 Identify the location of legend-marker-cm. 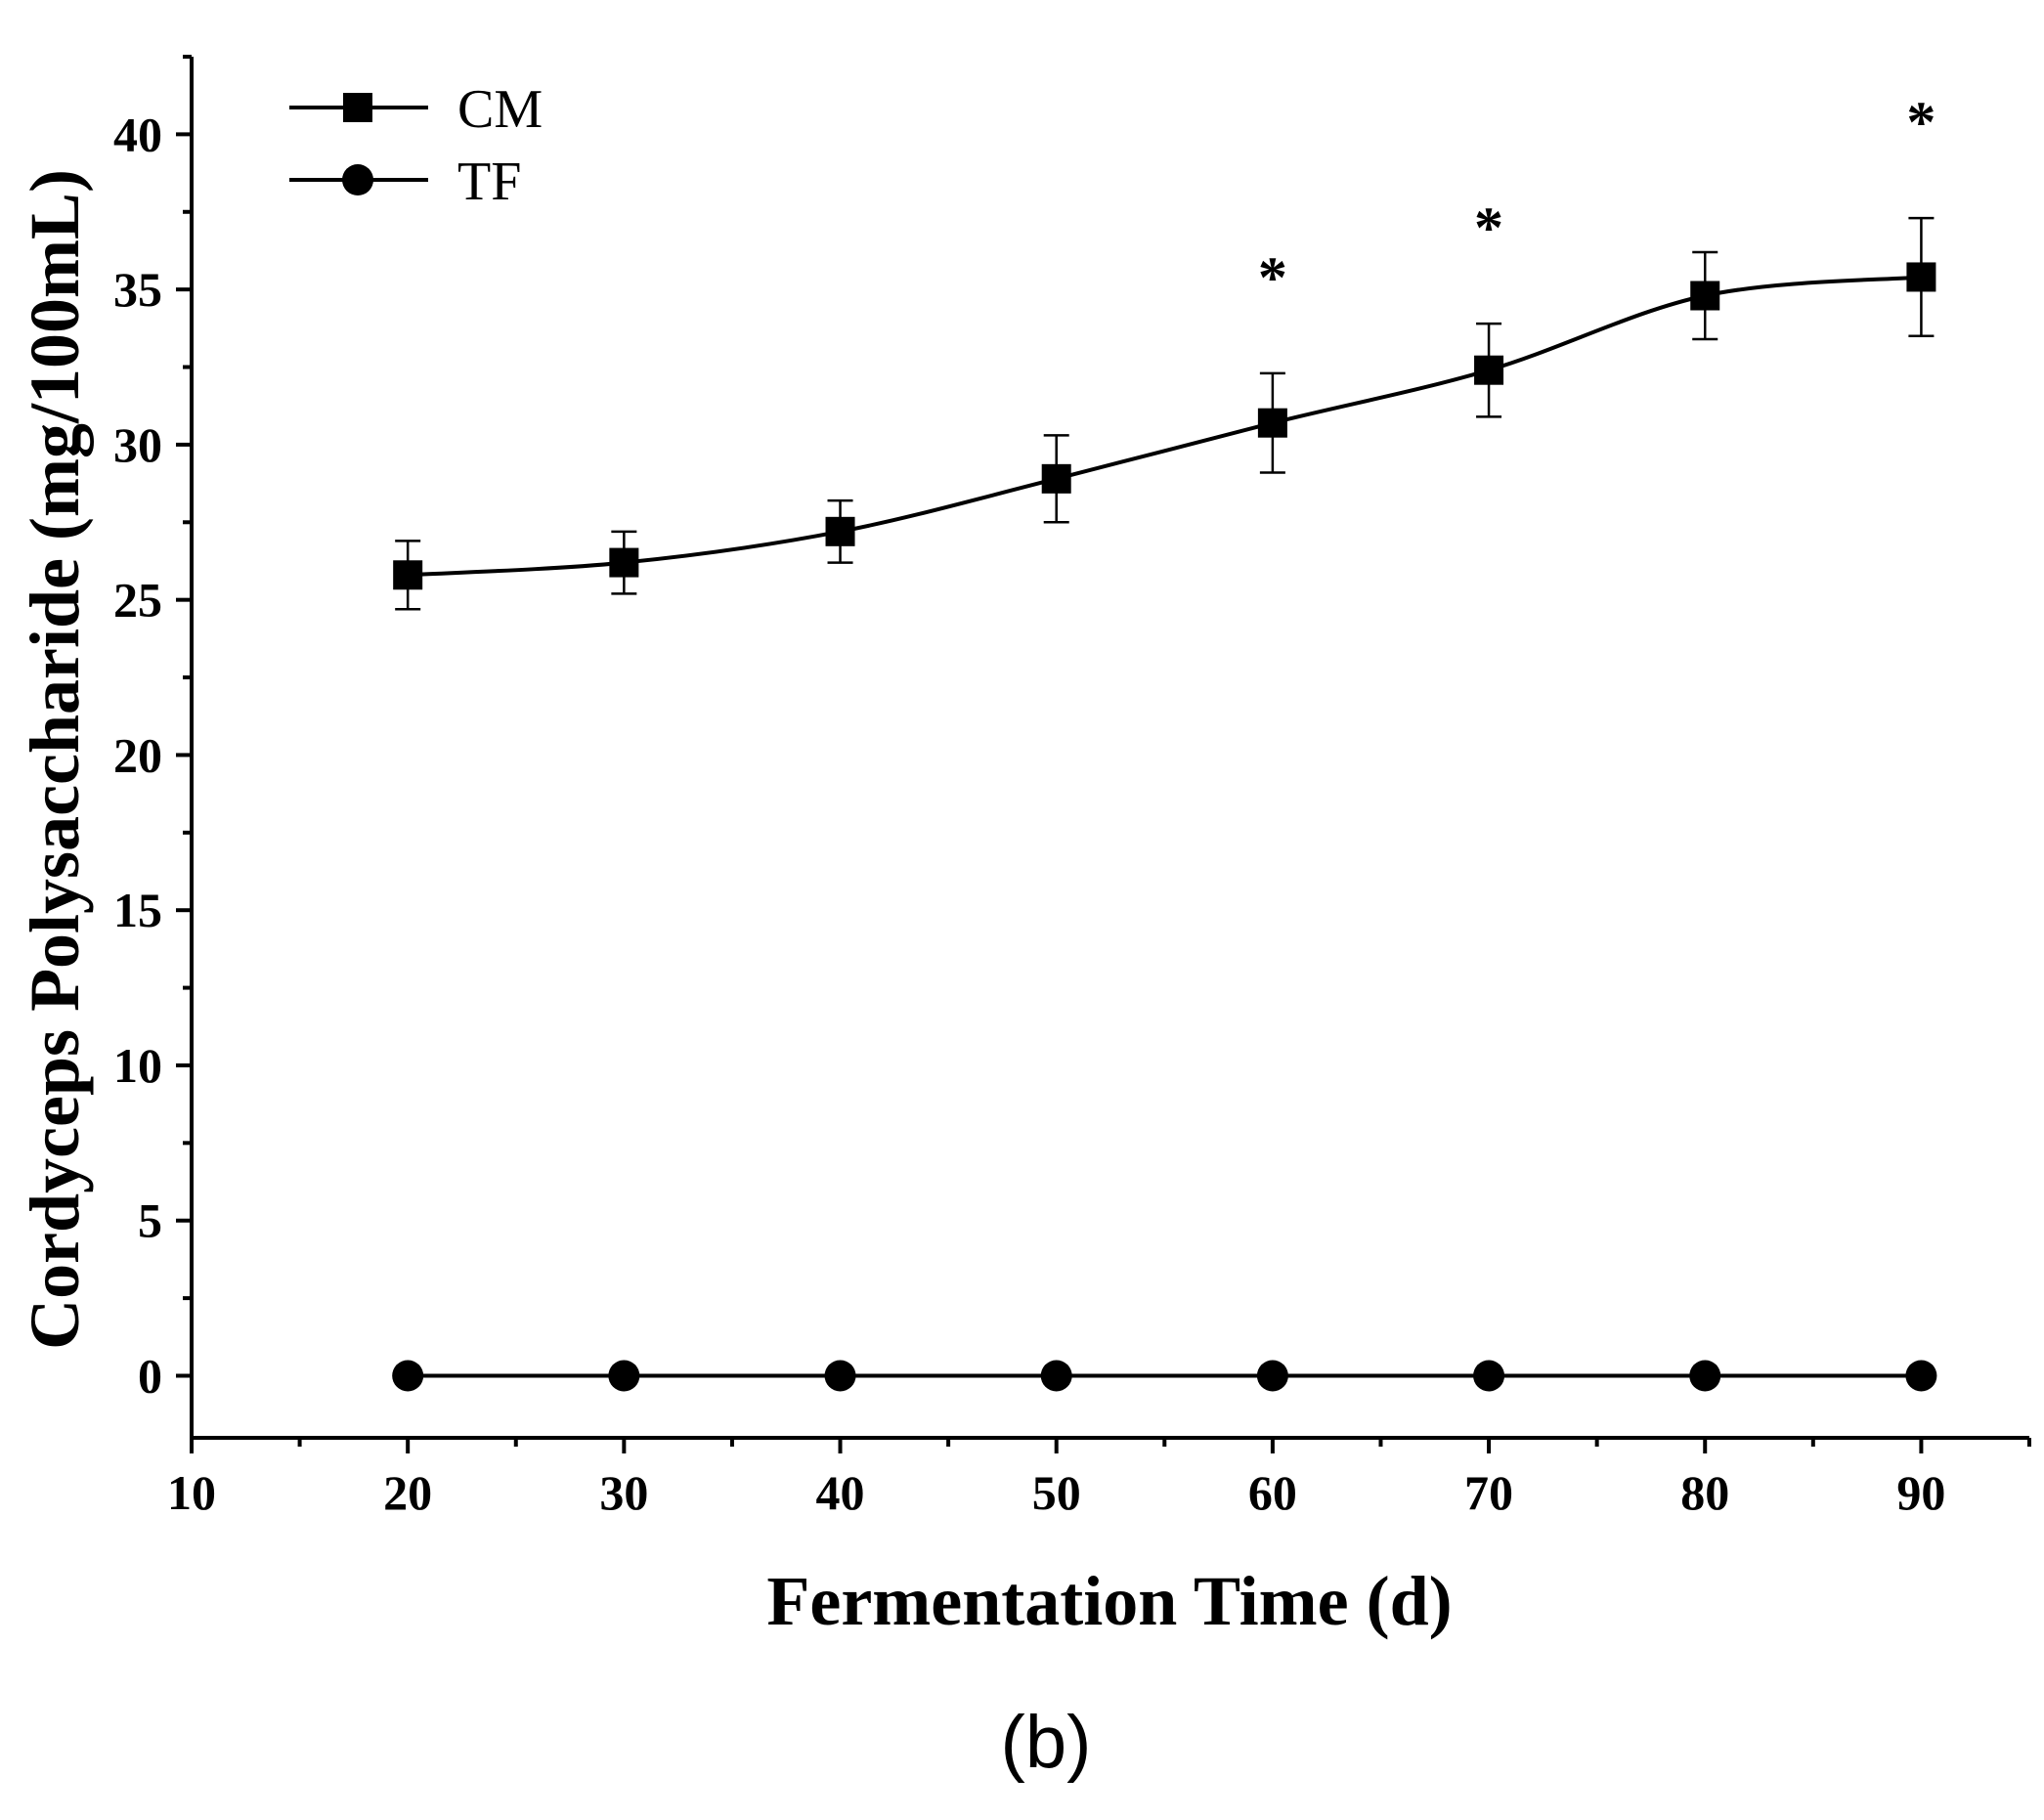
(358, 107).